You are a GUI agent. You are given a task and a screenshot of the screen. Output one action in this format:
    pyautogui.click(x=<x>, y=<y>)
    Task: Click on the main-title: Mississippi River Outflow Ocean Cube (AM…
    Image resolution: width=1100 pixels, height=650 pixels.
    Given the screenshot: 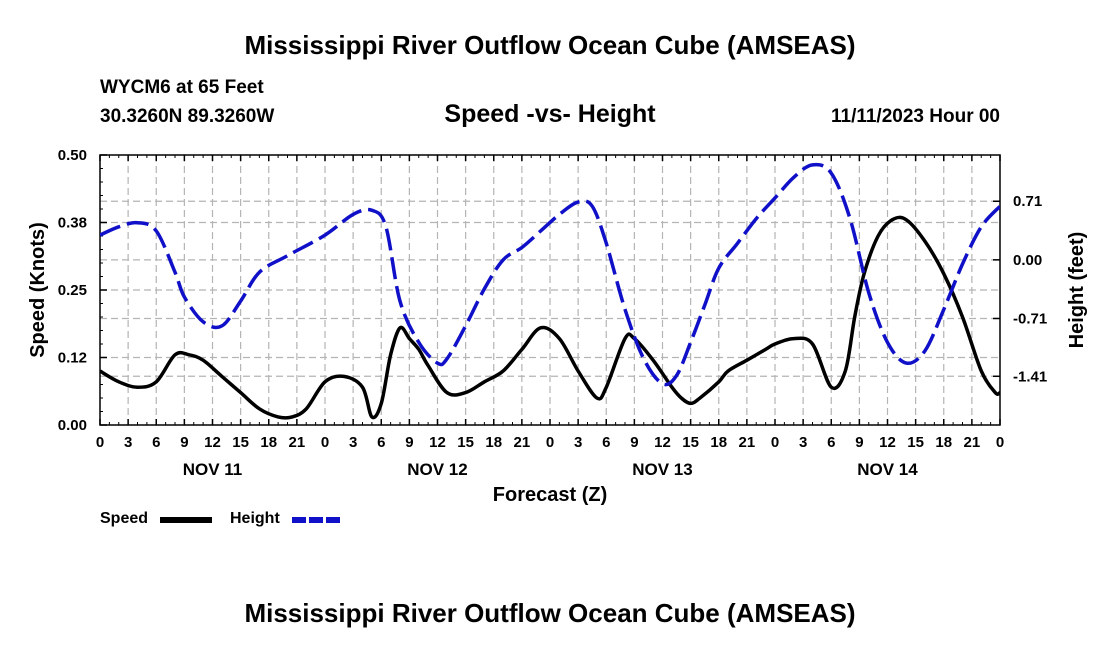 What is the action you would take?
    pyautogui.click(x=550, y=45)
    